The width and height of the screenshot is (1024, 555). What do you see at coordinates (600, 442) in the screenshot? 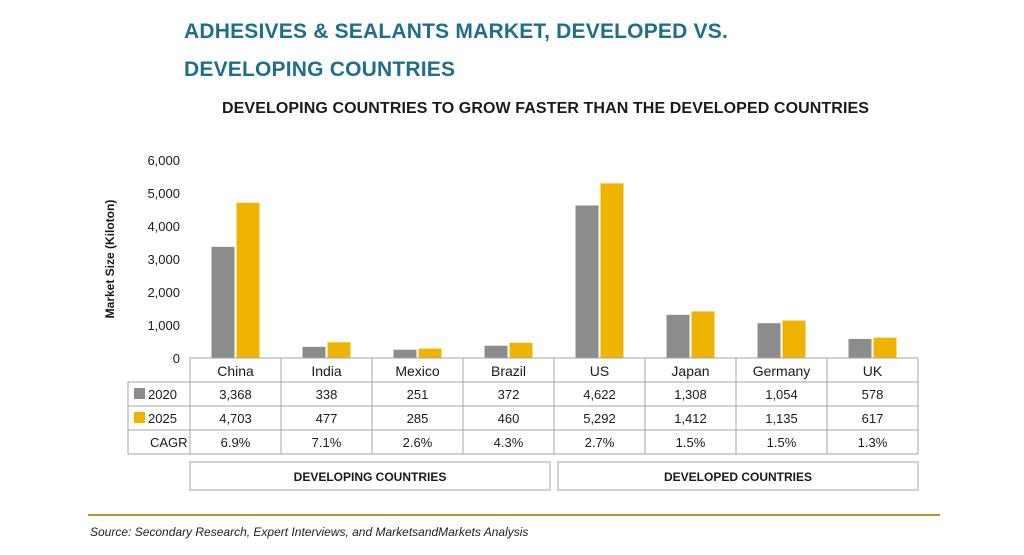
I see `cagr-value-us: 2.7%` at bounding box center [600, 442].